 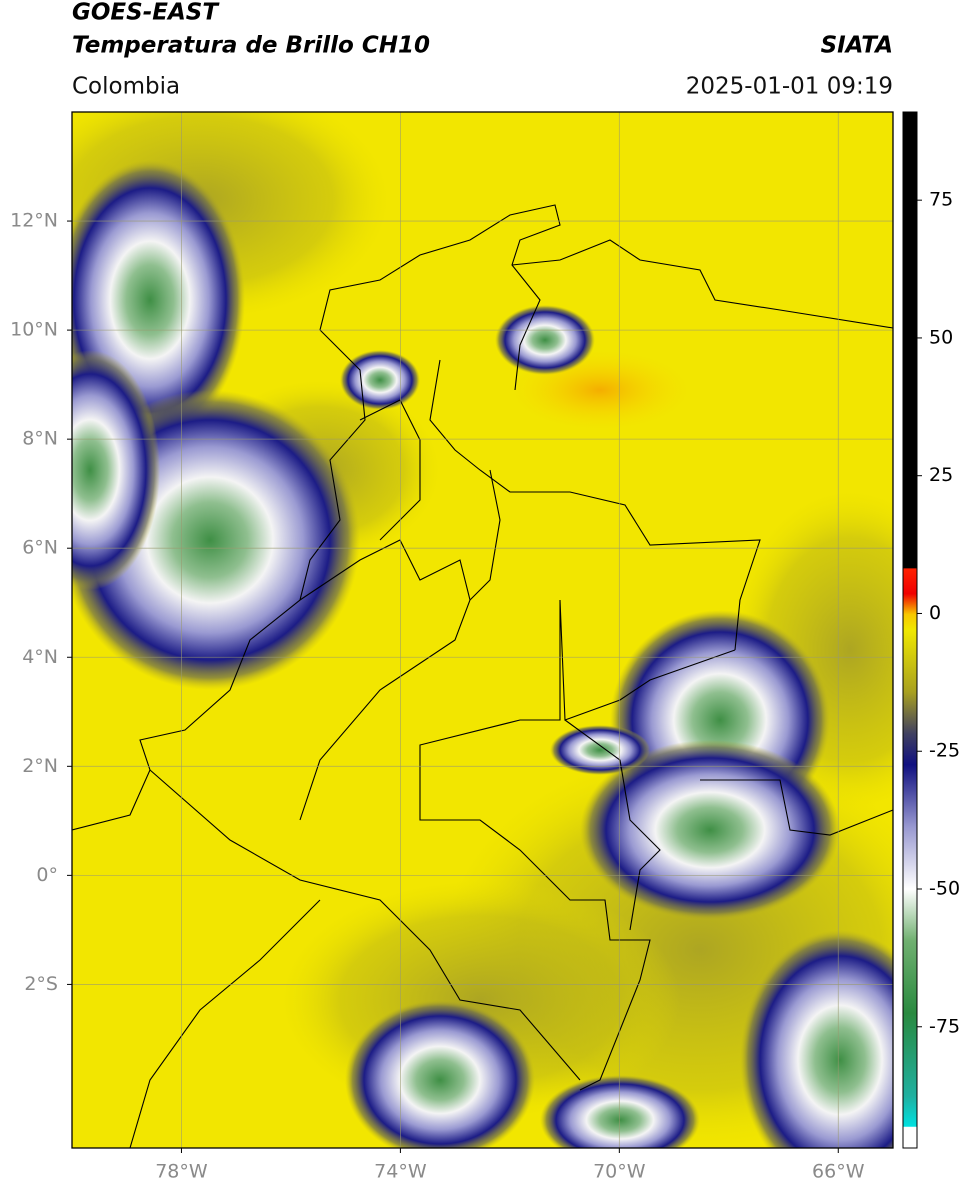 I want to click on colorbar-tick-label: -25, so click(x=944, y=751).